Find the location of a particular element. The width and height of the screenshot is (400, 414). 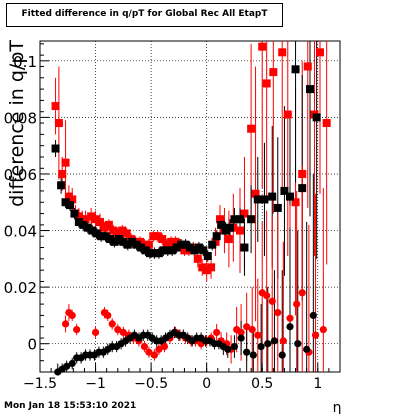

y-tick-label: 0.02 is located at coordinates (20, 288).